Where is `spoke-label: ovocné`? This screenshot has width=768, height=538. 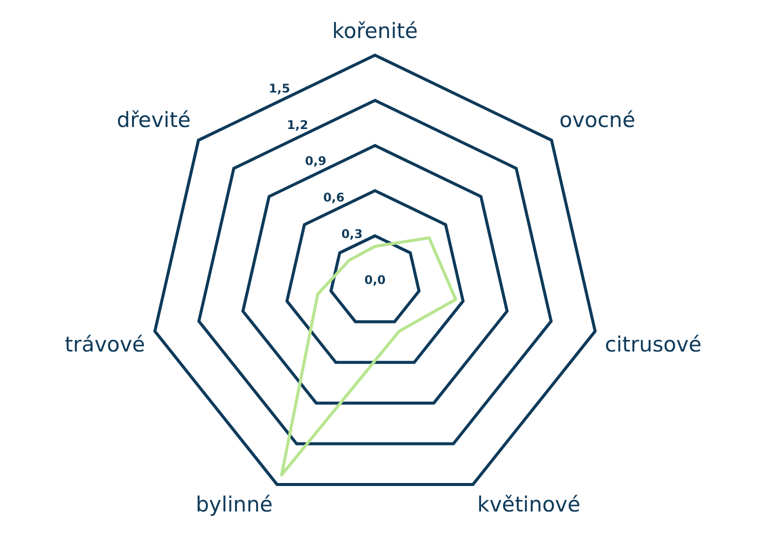 spoke-label: ovocné is located at coordinates (597, 120).